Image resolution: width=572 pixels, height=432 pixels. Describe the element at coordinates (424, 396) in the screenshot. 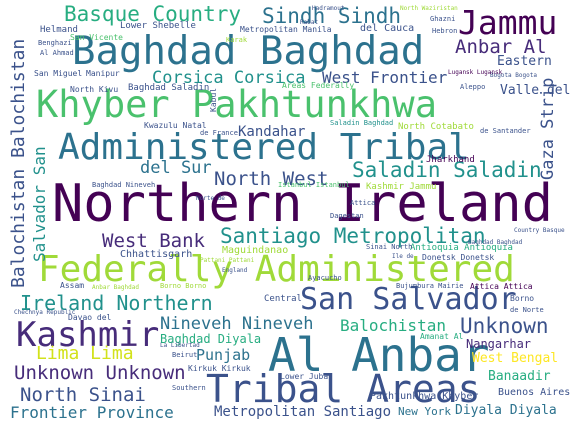

I see `word-pakhtunkhwa-khyber: Pakhtunkhwa Khyber` at that location.